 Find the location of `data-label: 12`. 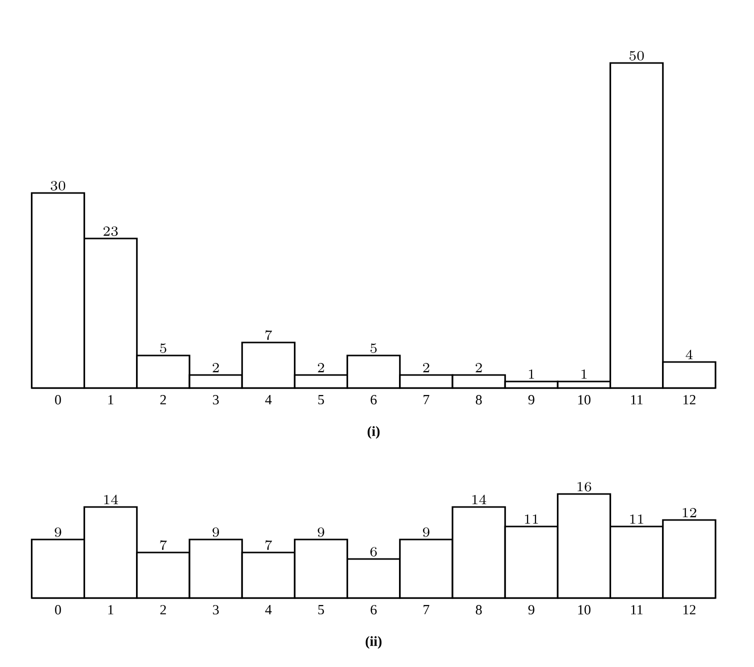

data-label: 12 is located at coordinates (689, 513).